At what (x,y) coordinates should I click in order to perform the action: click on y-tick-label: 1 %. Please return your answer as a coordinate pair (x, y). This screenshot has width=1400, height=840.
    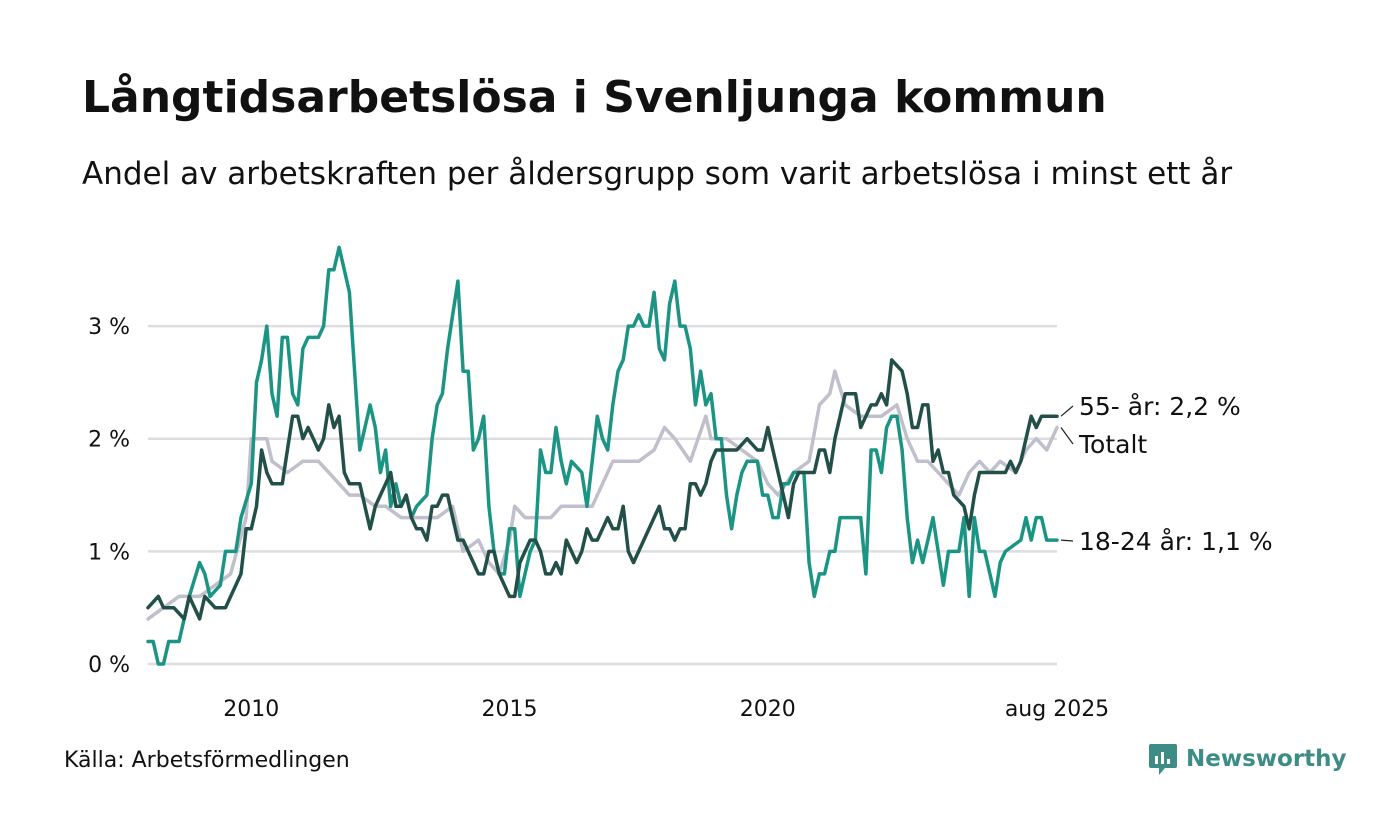
    Looking at the image, I should click on (109, 552).